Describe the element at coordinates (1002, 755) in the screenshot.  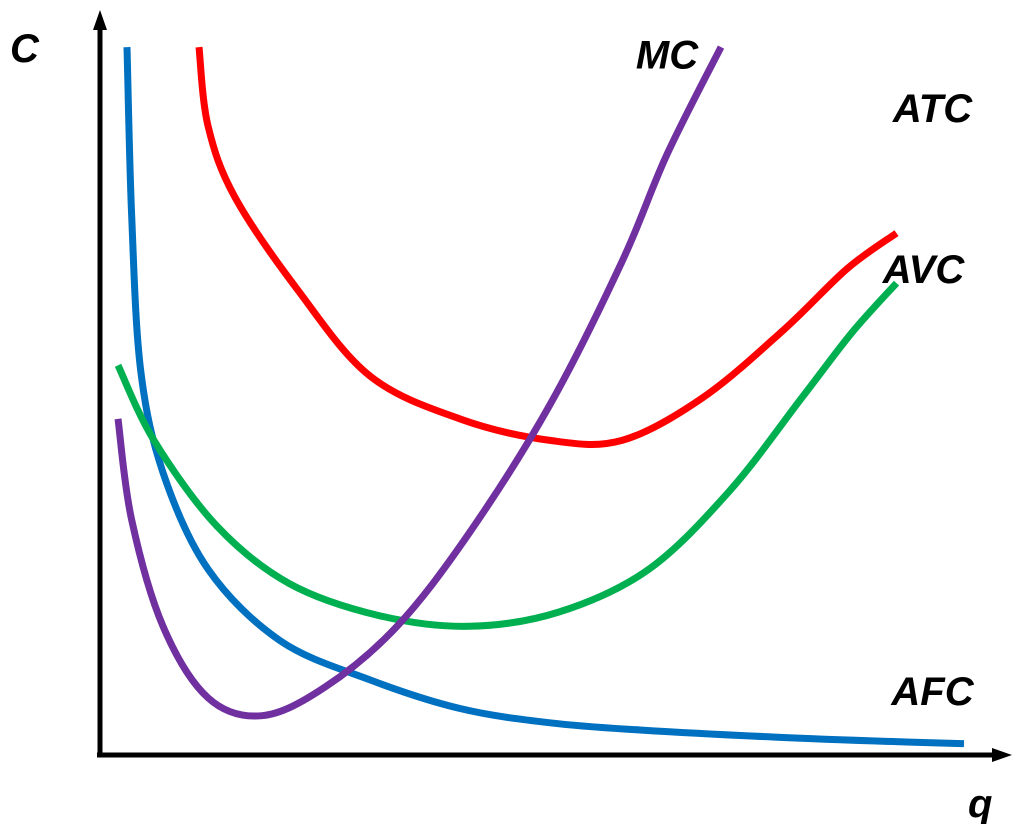
I see `x-axis-arrow-icon` at that location.